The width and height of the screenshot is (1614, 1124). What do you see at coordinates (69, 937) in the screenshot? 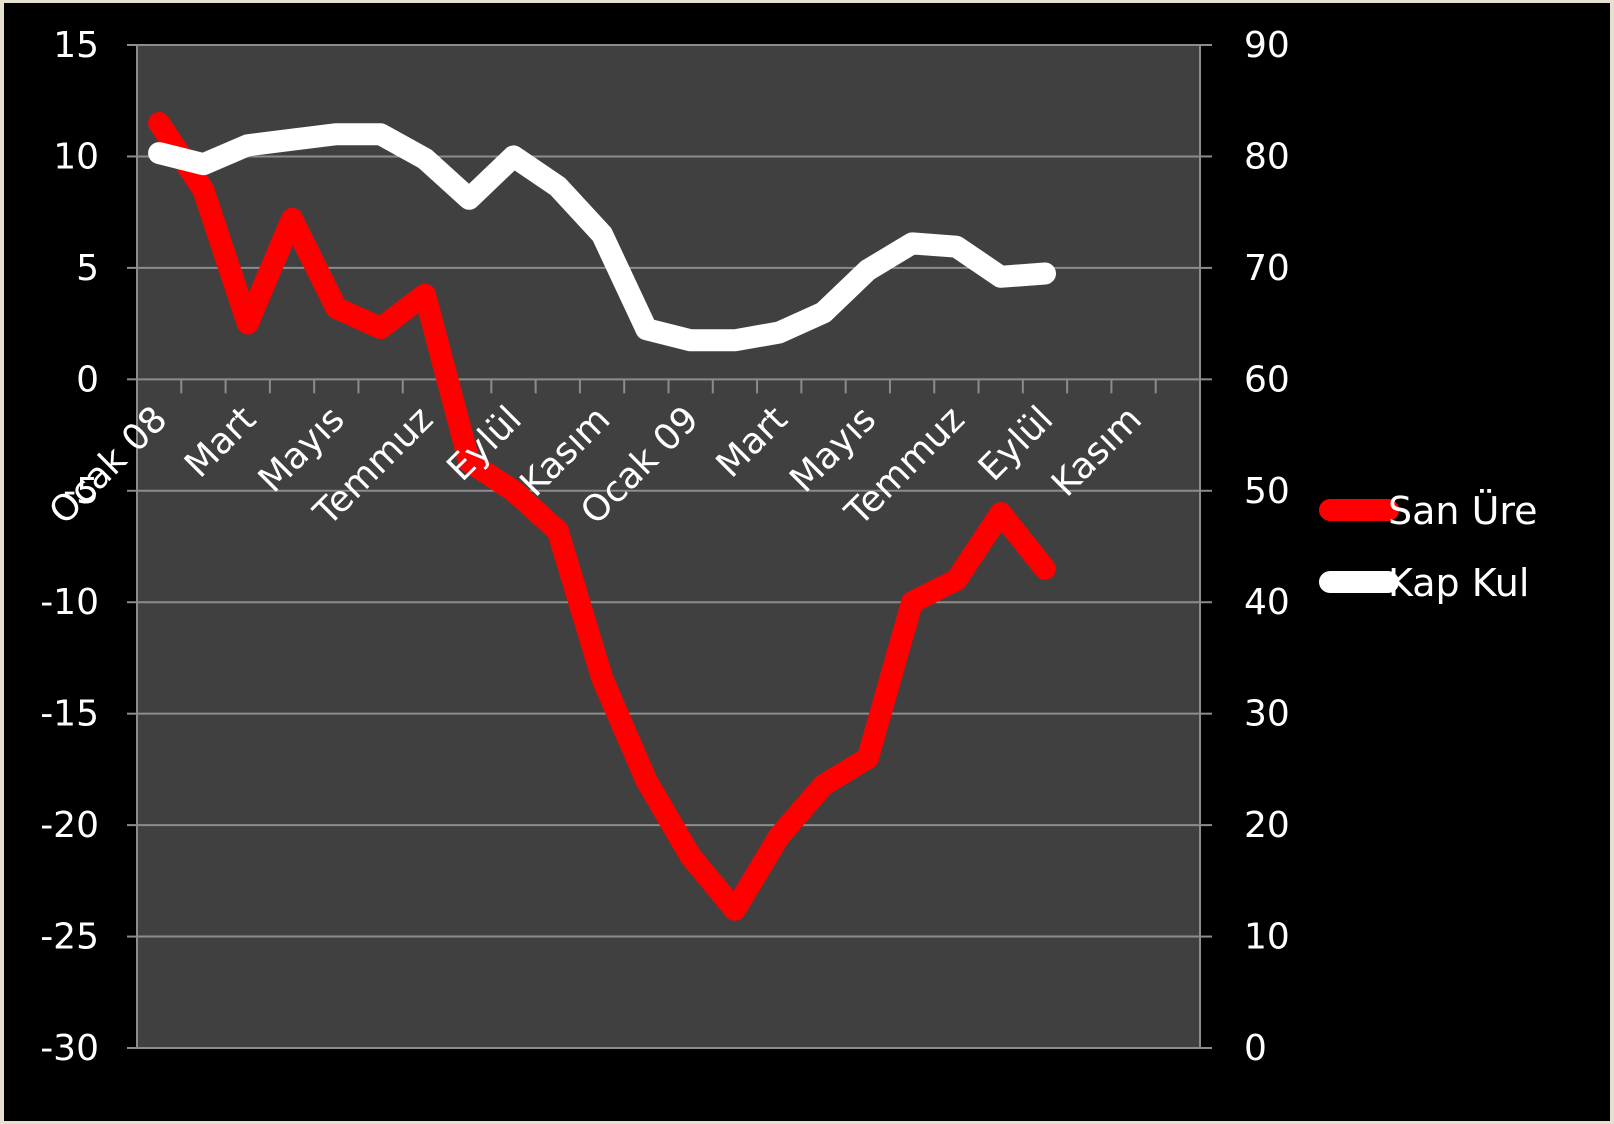
I see `left-axis-tick-label: -25` at bounding box center [69, 937].